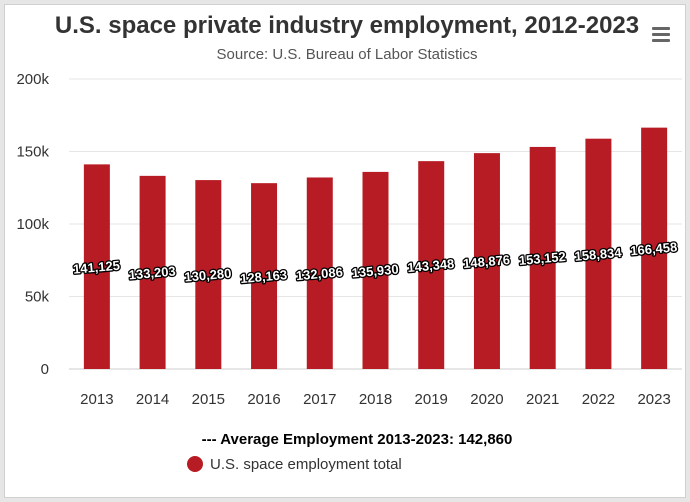 This screenshot has height=502, width=690. What do you see at coordinates (45, 369) in the screenshot?
I see `y-tick-label: 0` at bounding box center [45, 369].